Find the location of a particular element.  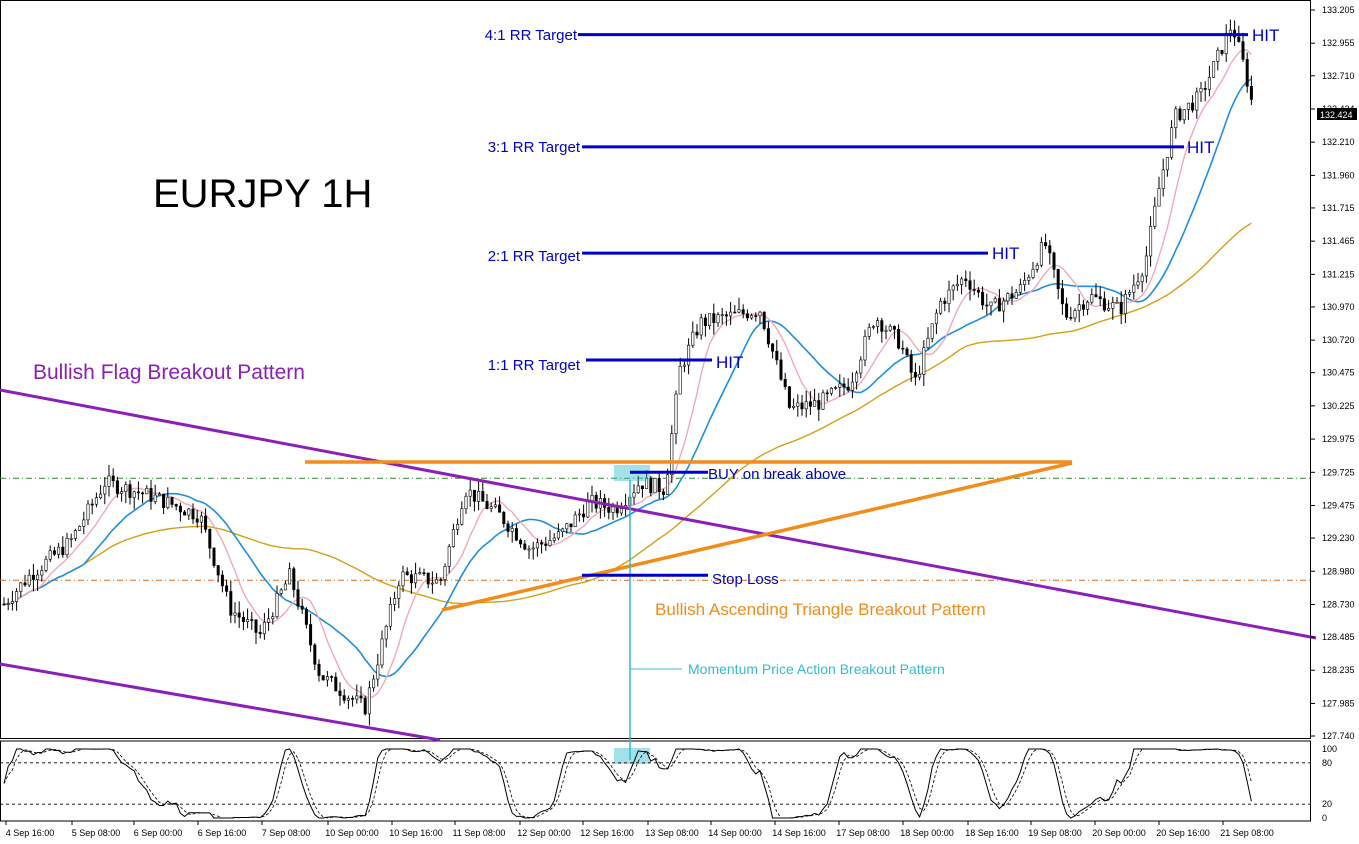

price-tick-label: 133.205 is located at coordinates (1338, 10).